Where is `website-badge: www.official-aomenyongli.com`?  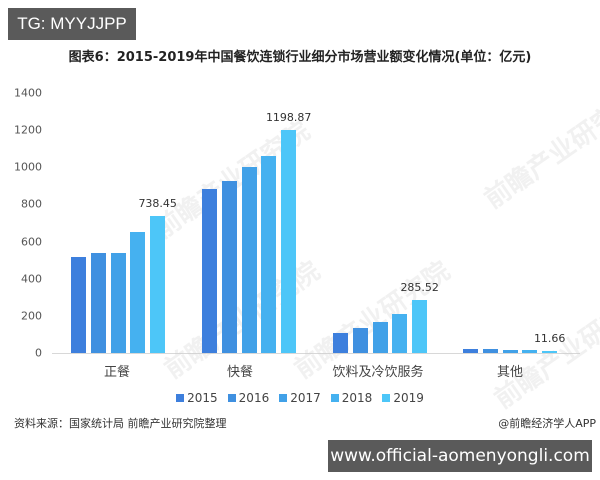
website-badge: www.official-aomenyongli.com is located at coordinates (460, 456).